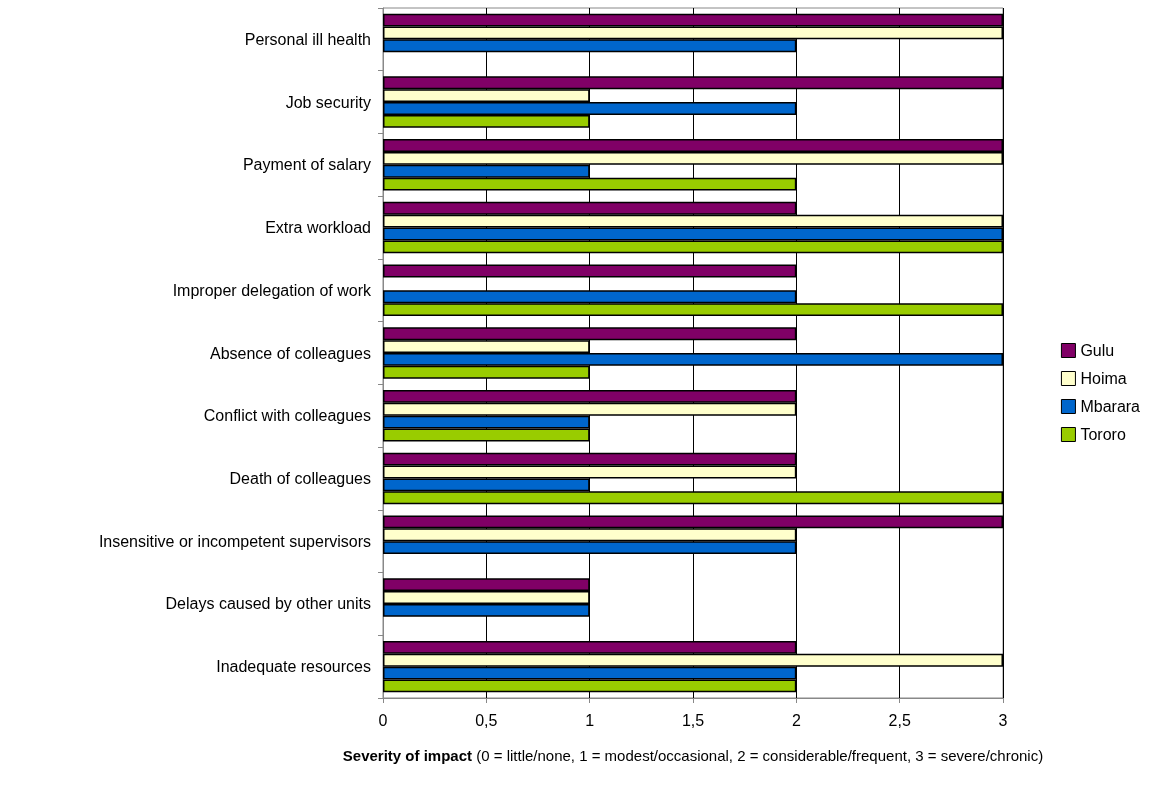  I want to click on legend-label: Hoima, so click(1103, 378).